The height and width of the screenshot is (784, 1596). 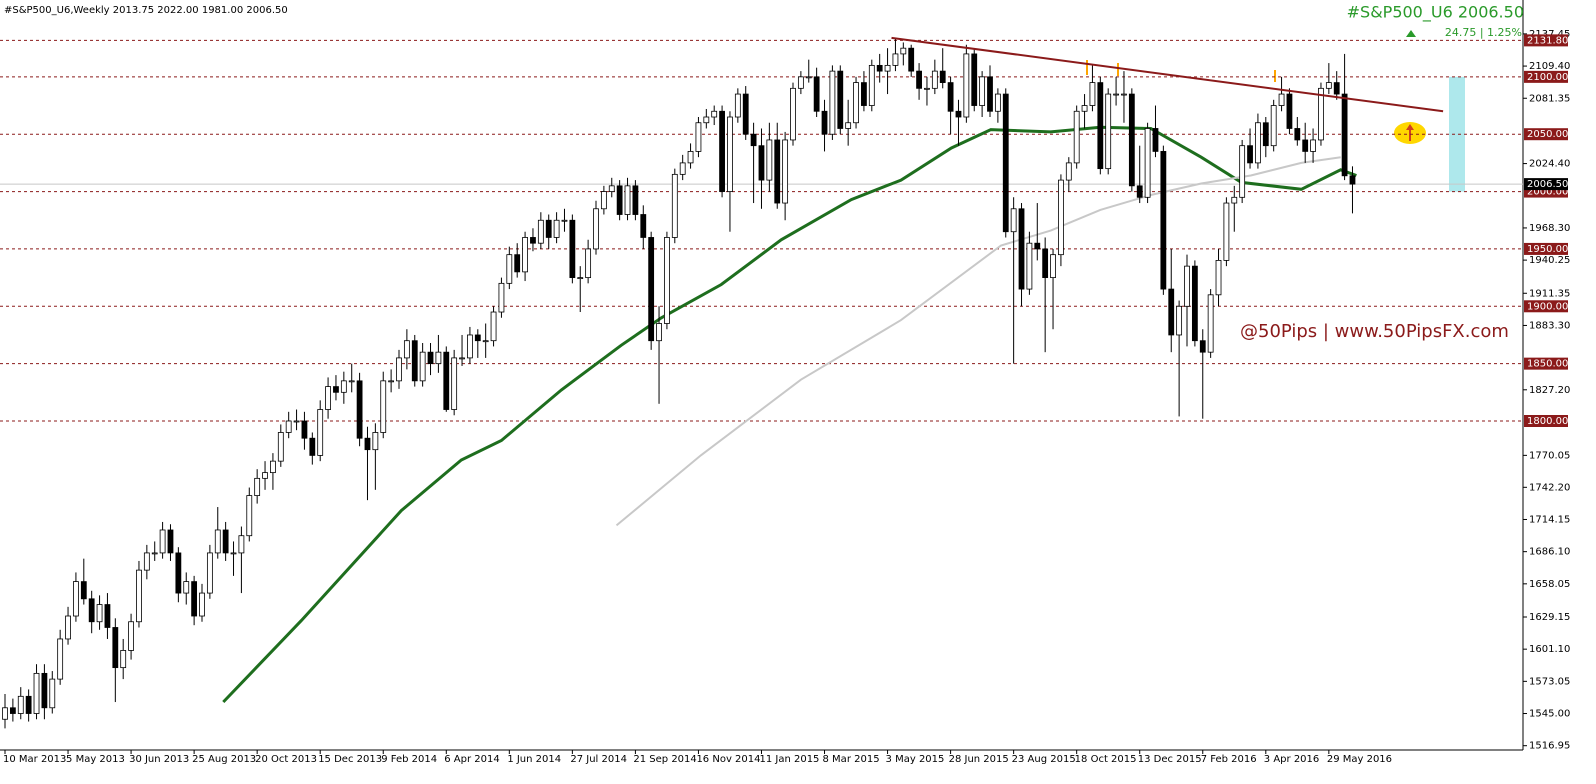 What do you see at coordinates (1411, 33) in the screenshot?
I see `up-arrow` at bounding box center [1411, 33].